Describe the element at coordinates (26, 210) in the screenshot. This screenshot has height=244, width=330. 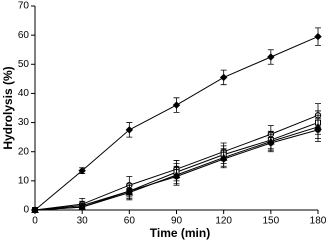
I see `y-tick-label: 0` at that location.